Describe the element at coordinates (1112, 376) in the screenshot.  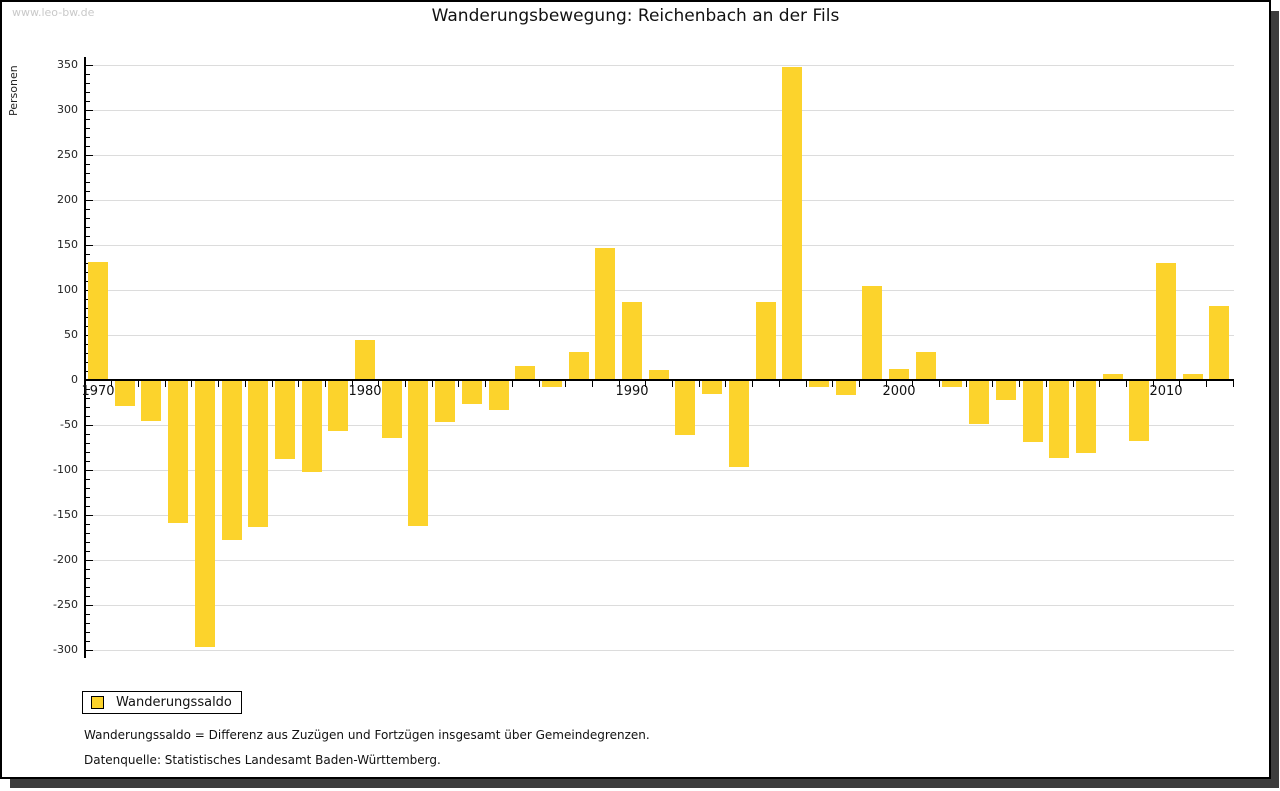
I see `bar-2008` at that location.